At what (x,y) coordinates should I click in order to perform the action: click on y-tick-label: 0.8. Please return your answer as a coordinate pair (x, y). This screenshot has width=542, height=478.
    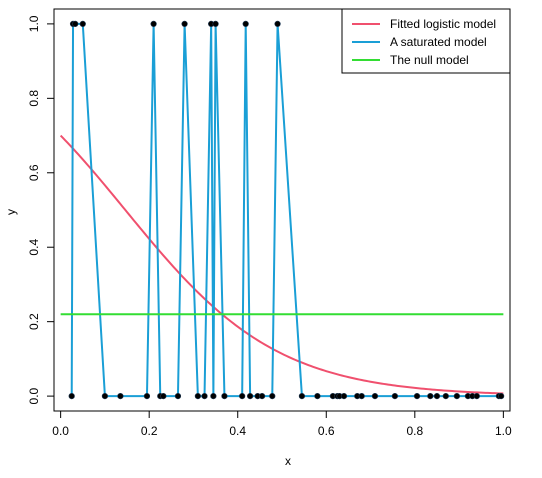
    Looking at the image, I should click on (34, 98).